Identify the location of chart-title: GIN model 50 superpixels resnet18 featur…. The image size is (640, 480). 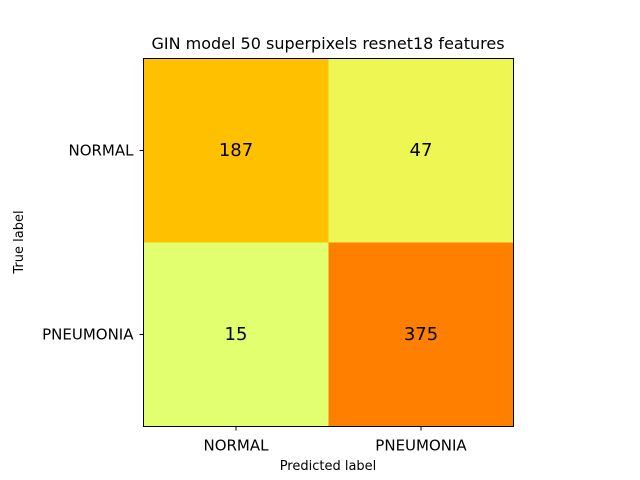
(327, 43).